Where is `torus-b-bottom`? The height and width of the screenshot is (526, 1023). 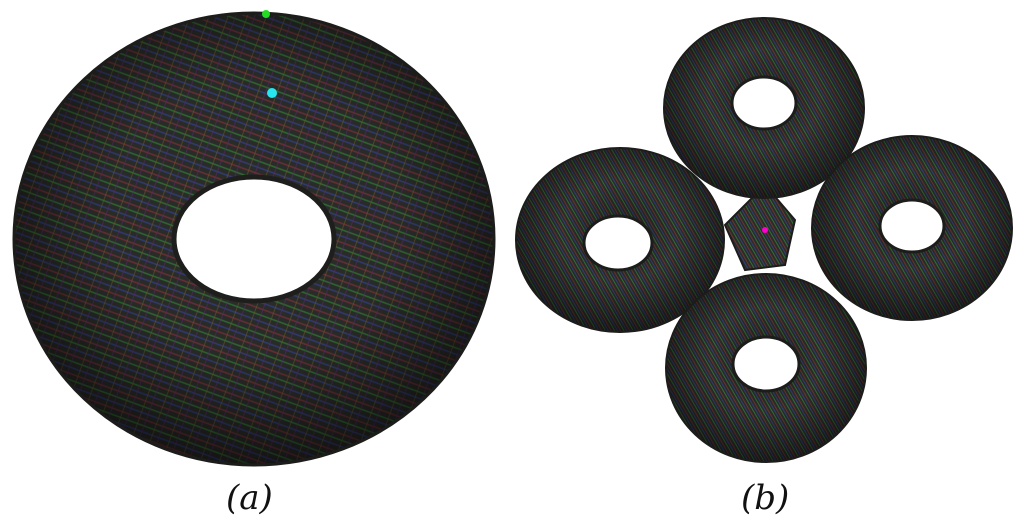
torus-b-bottom is located at coordinates (766, 368).